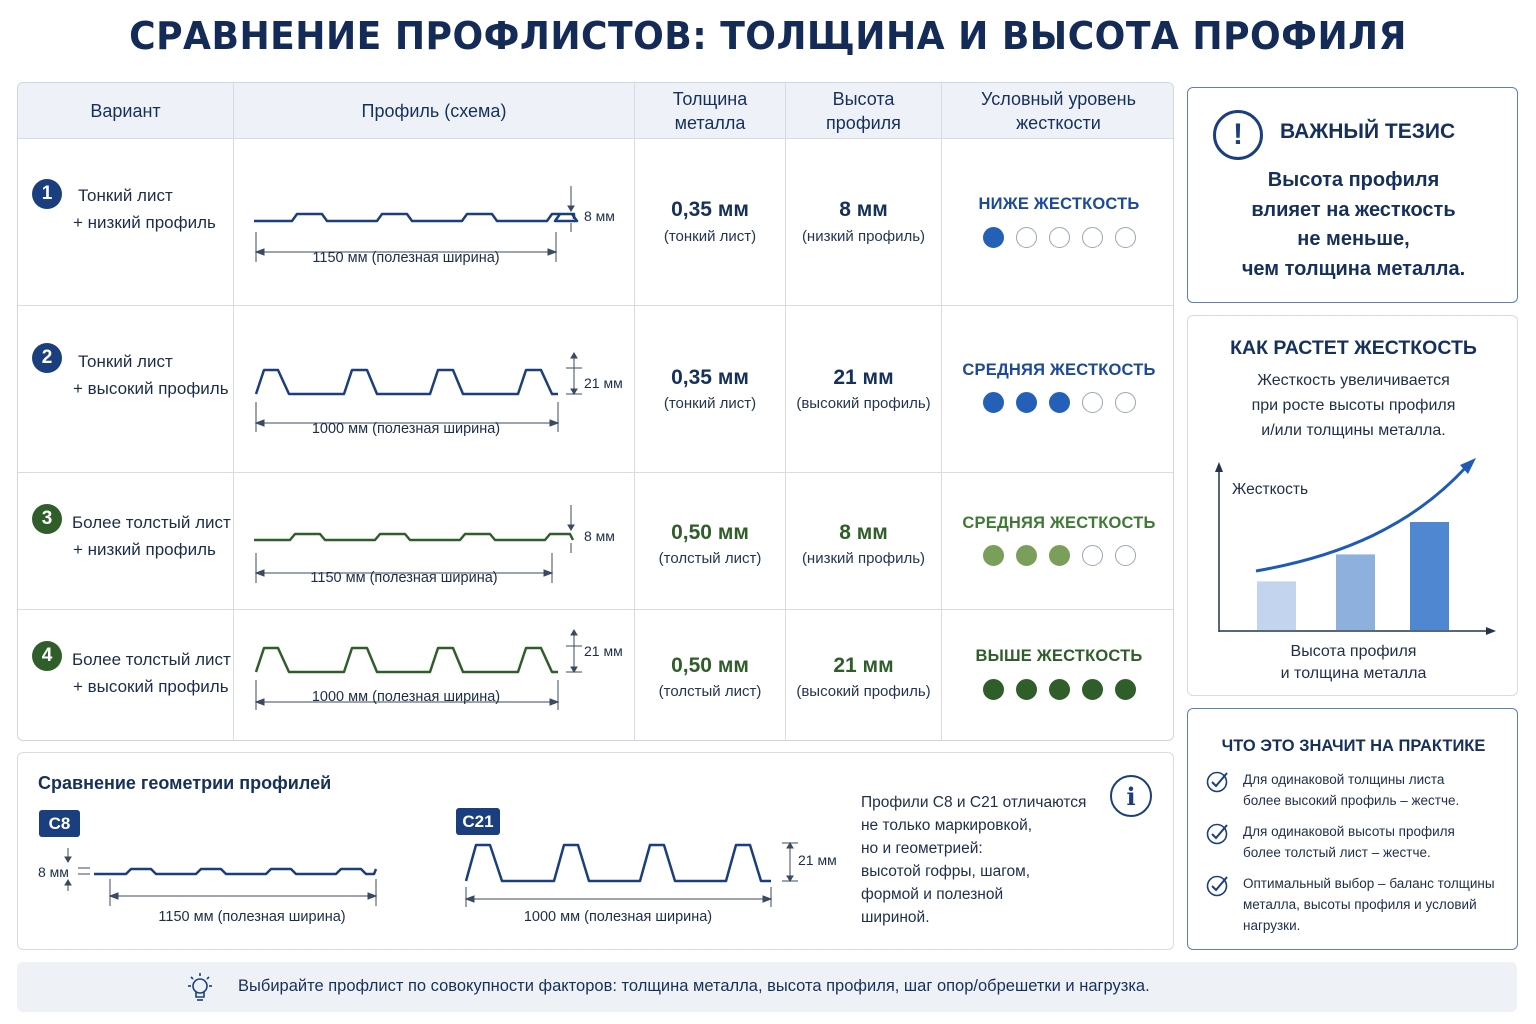  I want to click on x-axis-label: Высота профиля и толщина металла, so click(1353, 662).